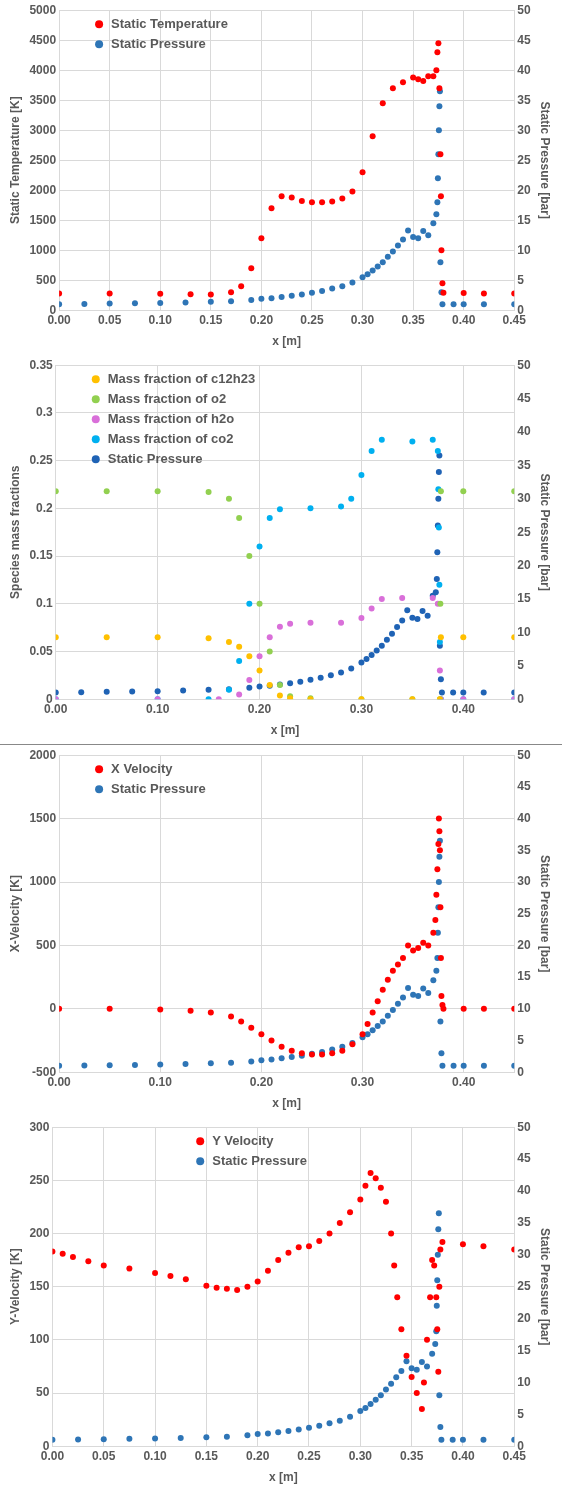 The height and width of the screenshot is (1491, 562). What do you see at coordinates (14, 1287) in the screenshot?
I see `y-axis-title: Y-Velocity [K]` at bounding box center [14, 1287].